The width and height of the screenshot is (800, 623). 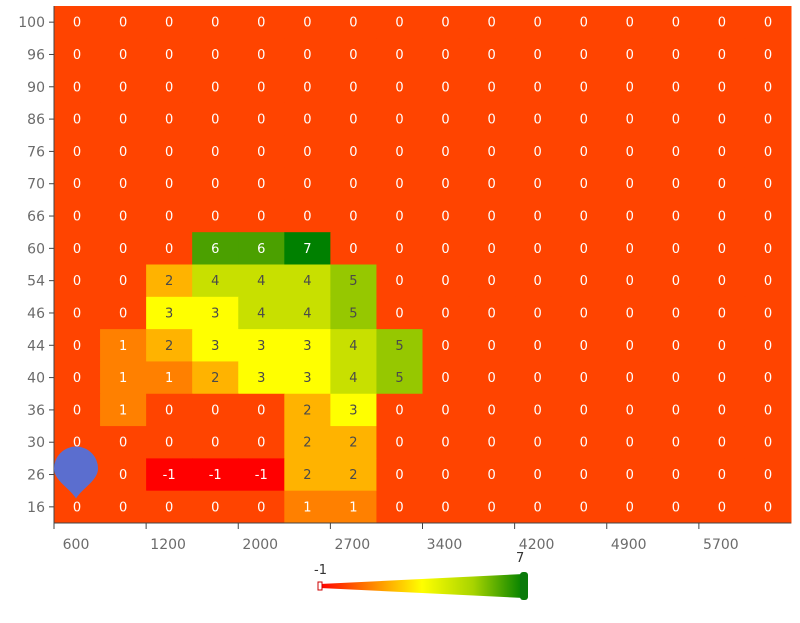 What do you see at coordinates (123, 378) in the screenshot?
I see `cell-value-label: 1` at bounding box center [123, 378].